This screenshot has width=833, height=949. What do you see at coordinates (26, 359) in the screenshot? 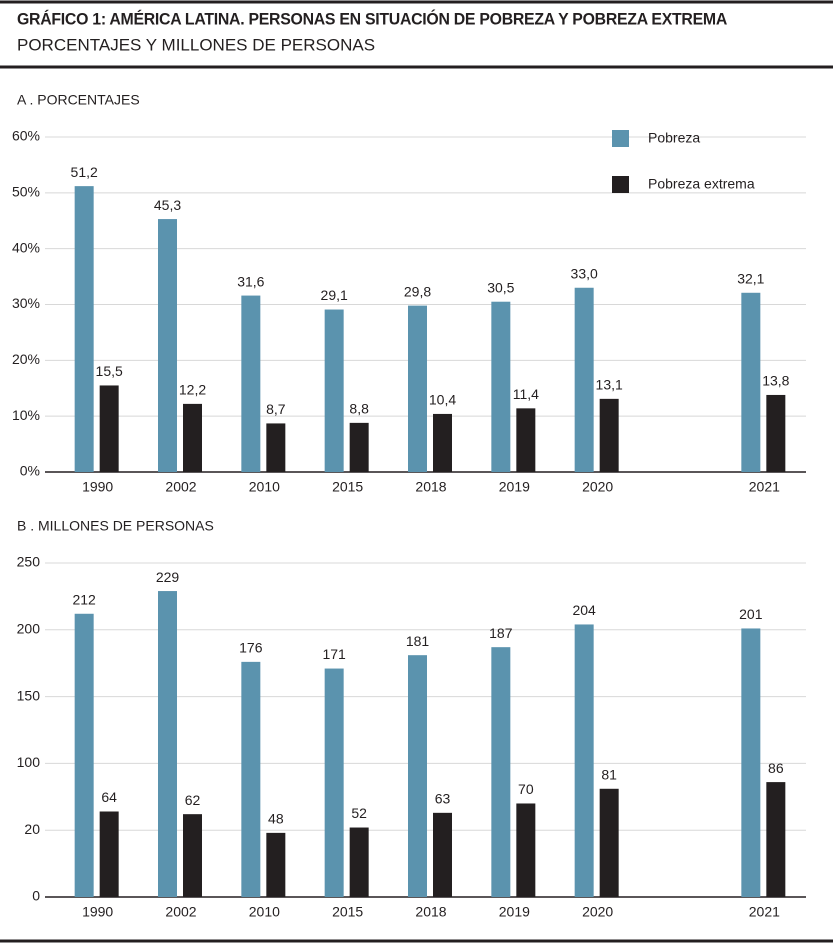
I see `y-tick-label: 20%` at bounding box center [26, 359].